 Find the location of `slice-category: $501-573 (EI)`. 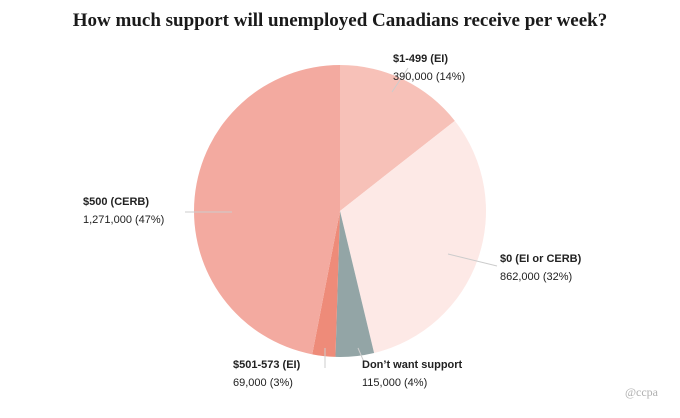

slice-category: $501-573 (EI) is located at coordinates (267, 365).